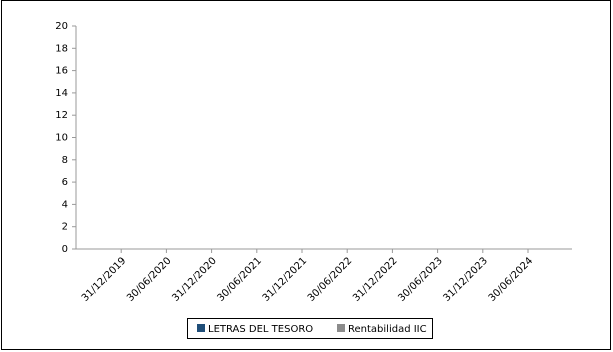 Image resolution: width=613 pixels, height=352 pixels. I want to click on y-tick-label: 14, so click(61, 93).